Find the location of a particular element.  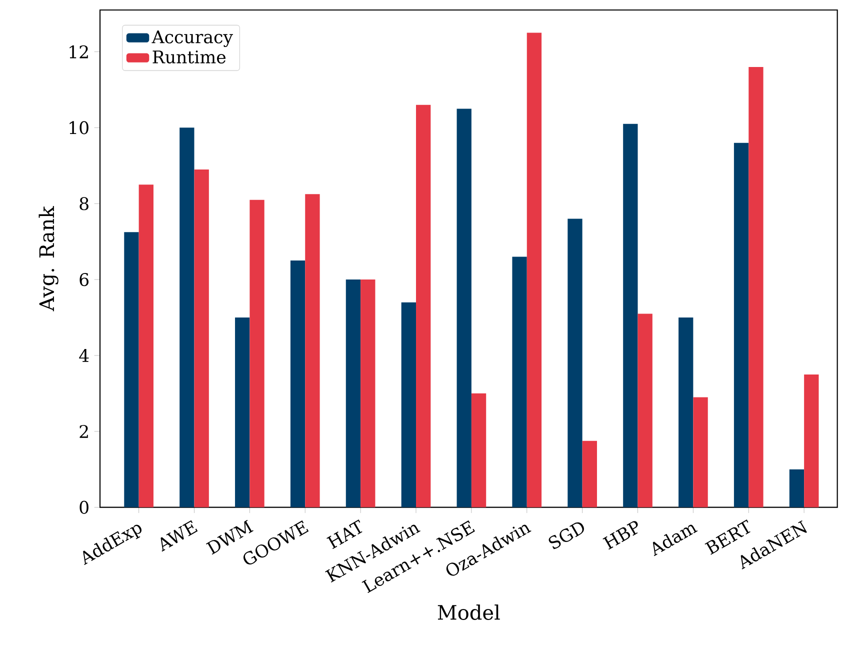

y-tick-label: 4 is located at coordinates (84, 355).